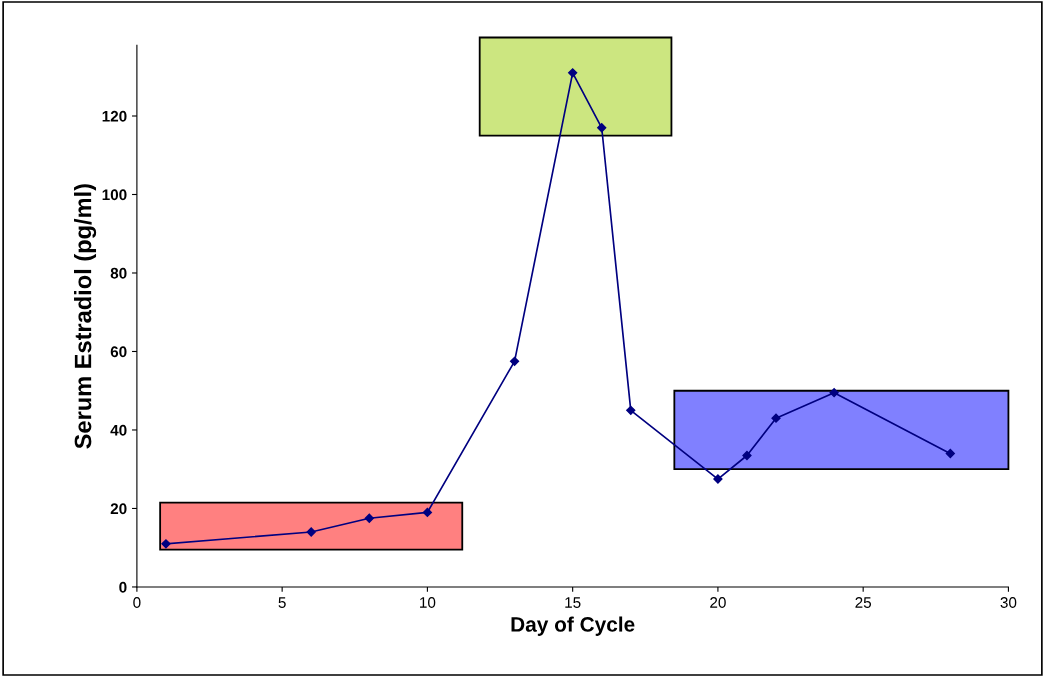 This screenshot has width=1045, height=677. Describe the element at coordinates (123, 587) in the screenshot. I see `y-tick-label: 0` at that location.